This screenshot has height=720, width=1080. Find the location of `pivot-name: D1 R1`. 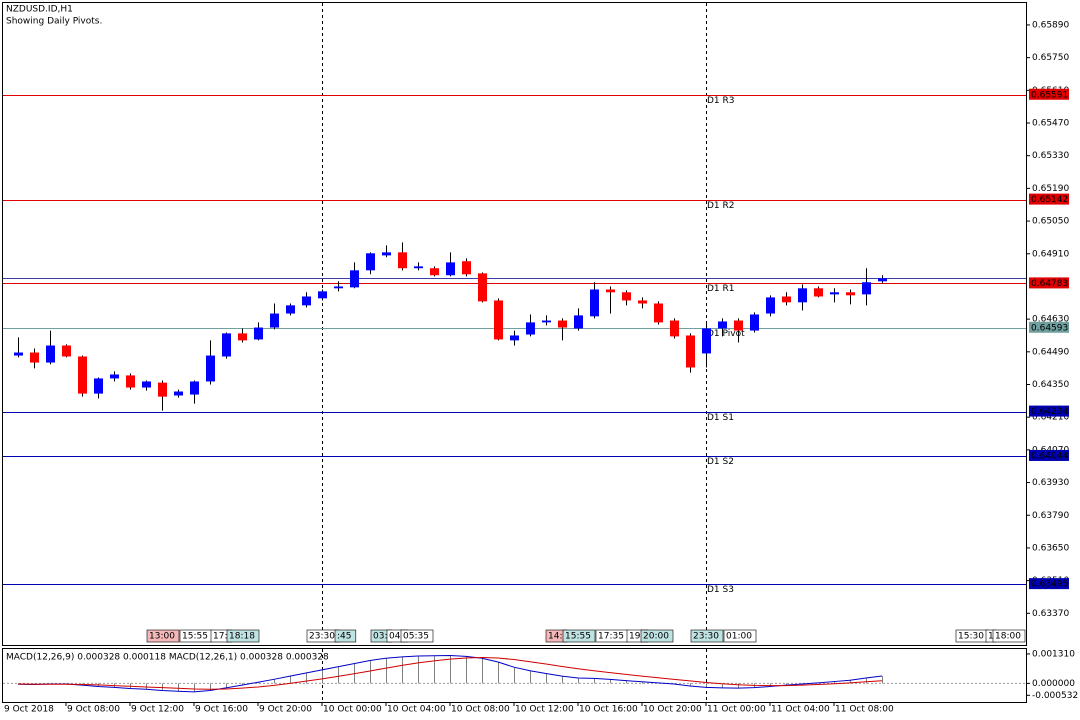

pivot-name: D1 R1 is located at coordinates (721, 289).